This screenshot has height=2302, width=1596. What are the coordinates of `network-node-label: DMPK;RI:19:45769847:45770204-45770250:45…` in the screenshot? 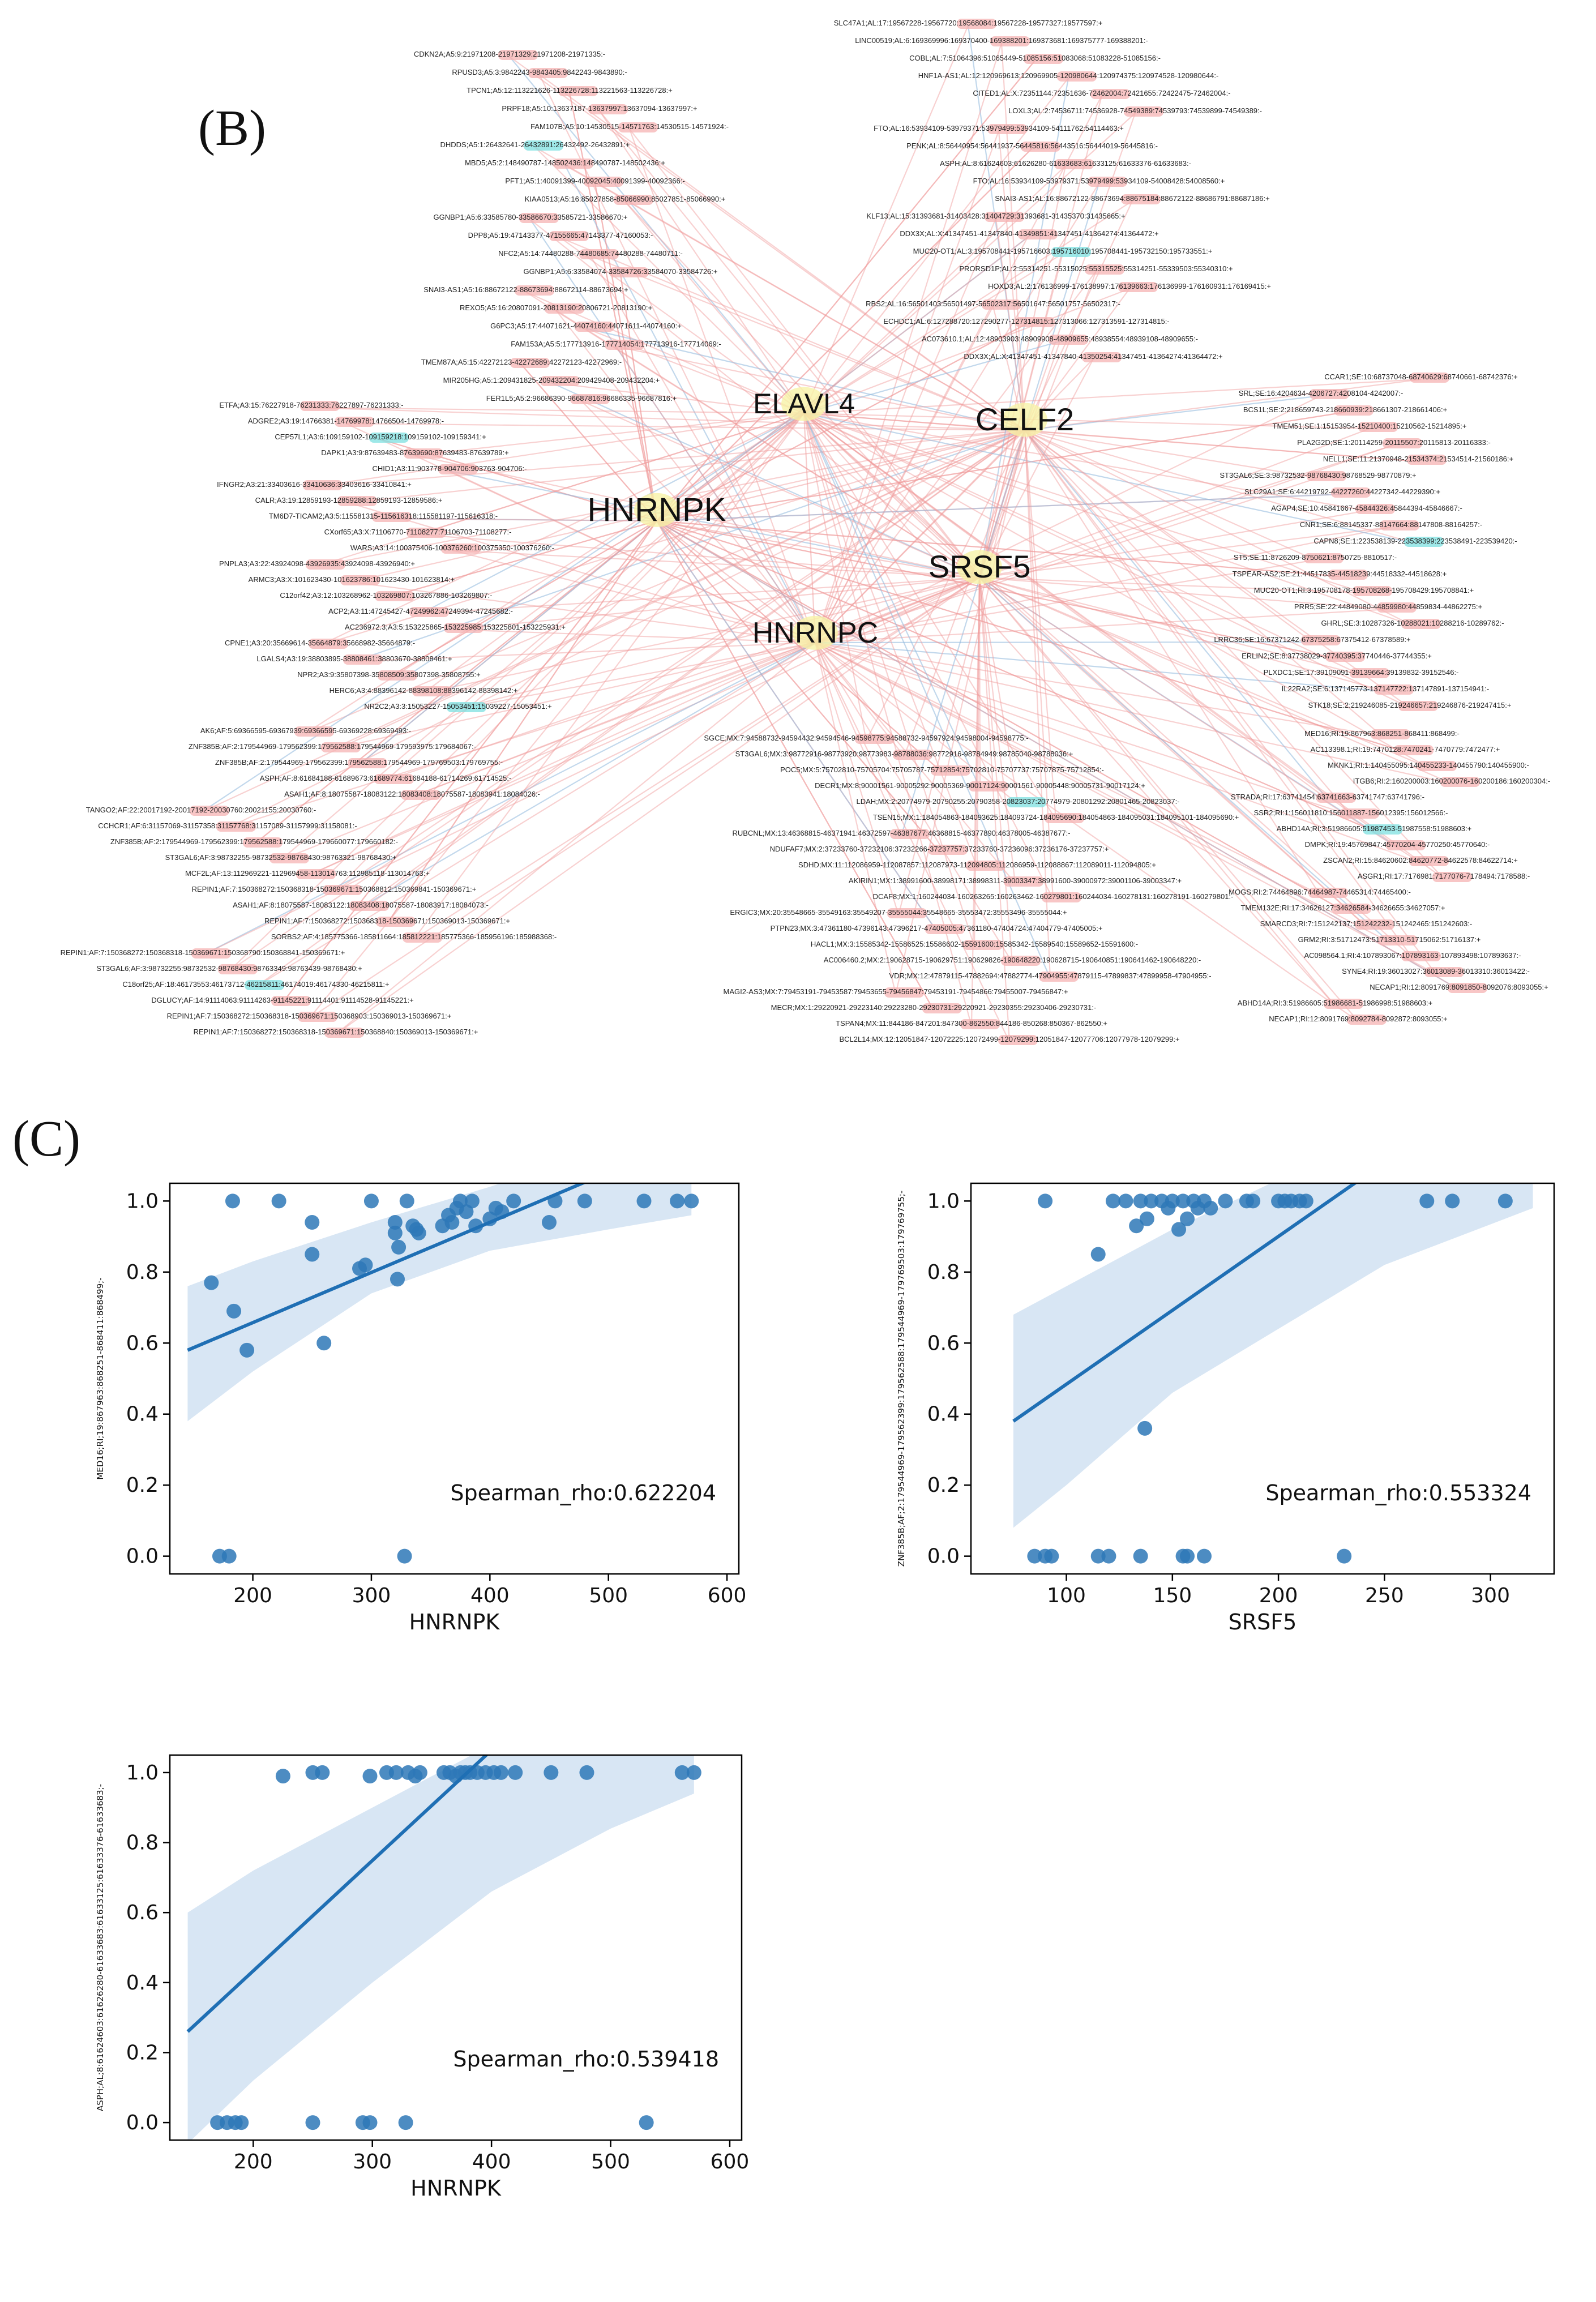 It's located at (1398, 844).